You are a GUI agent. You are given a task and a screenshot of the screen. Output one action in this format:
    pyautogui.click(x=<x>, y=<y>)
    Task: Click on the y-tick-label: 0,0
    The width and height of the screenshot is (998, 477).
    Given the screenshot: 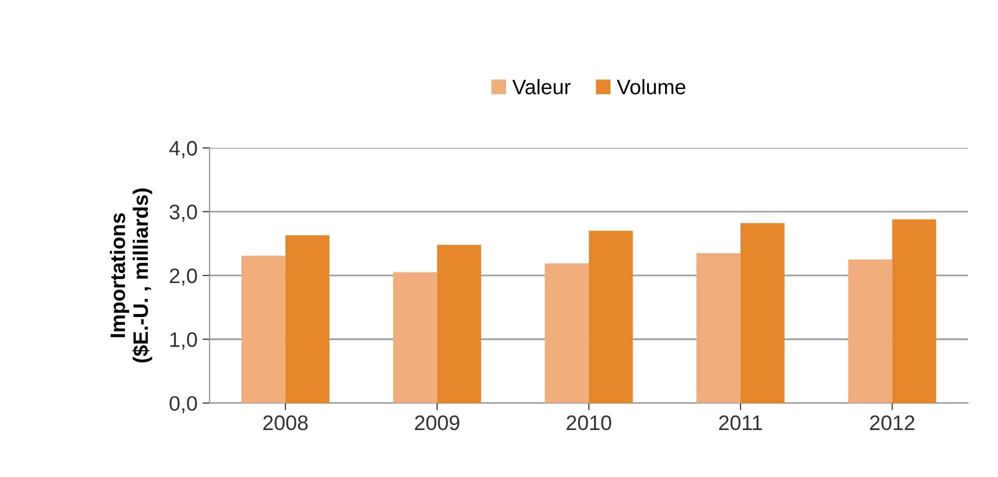 What is the action you would take?
    pyautogui.click(x=183, y=405)
    